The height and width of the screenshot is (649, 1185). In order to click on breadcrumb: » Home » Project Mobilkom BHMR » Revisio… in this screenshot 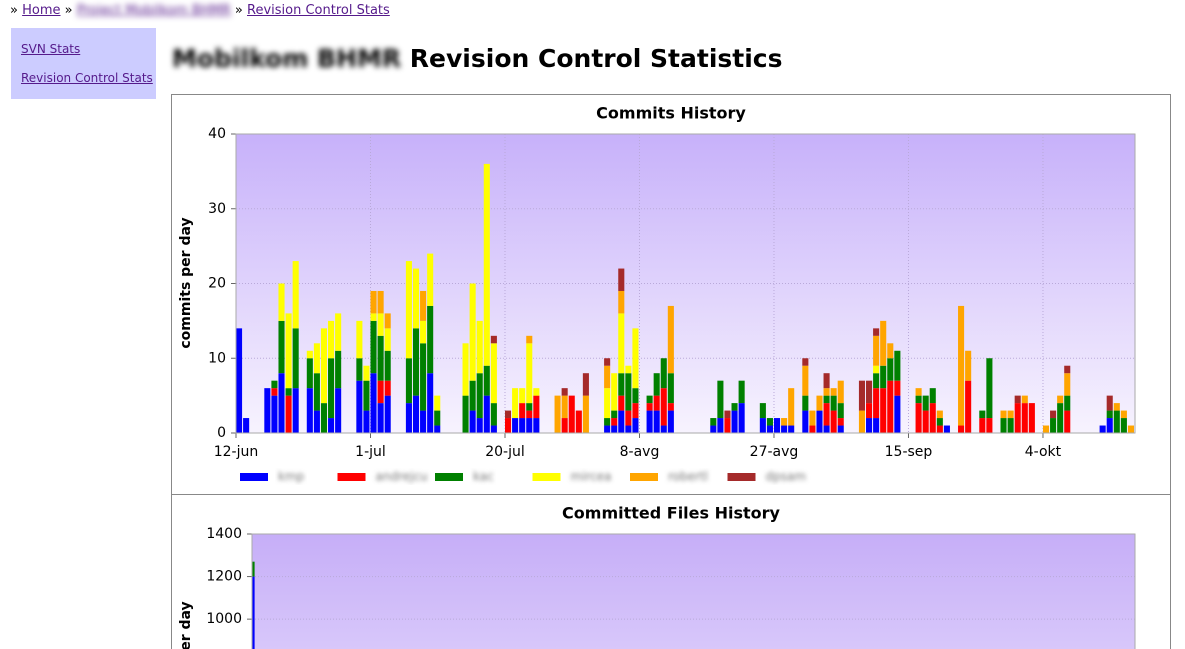, I will do `click(200, 10)`.